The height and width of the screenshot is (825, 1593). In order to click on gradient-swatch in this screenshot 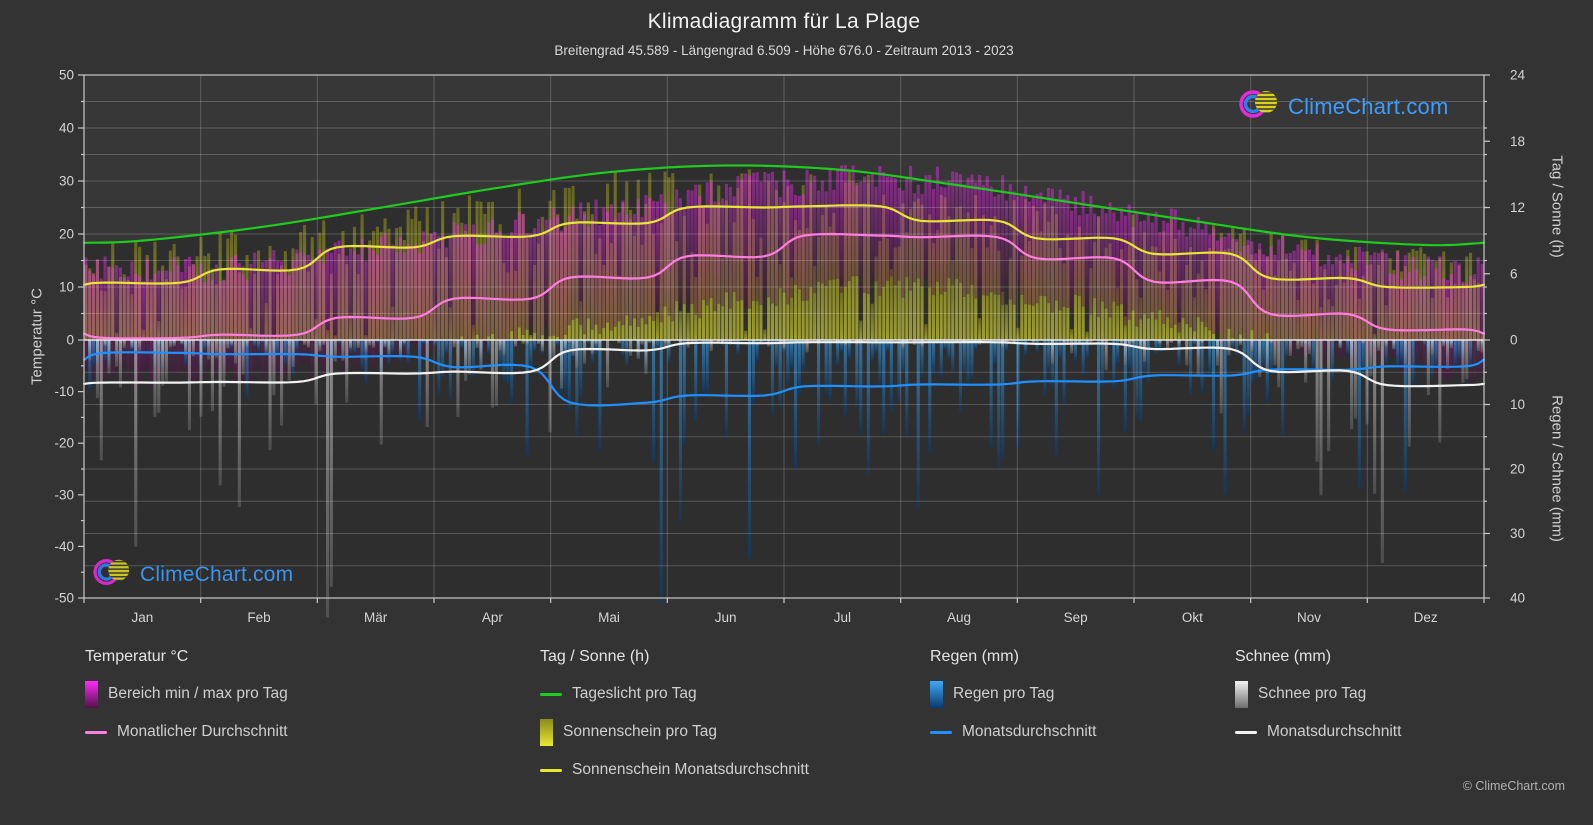, I will do `click(1241, 694)`.